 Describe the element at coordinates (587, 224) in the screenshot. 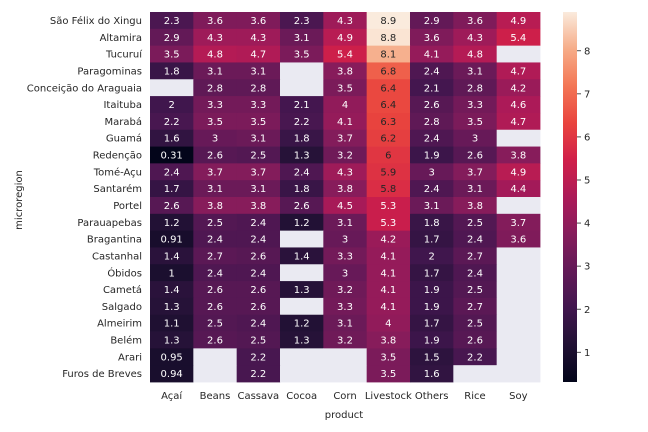

I see `colorbar-tick-label: 4` at that location.